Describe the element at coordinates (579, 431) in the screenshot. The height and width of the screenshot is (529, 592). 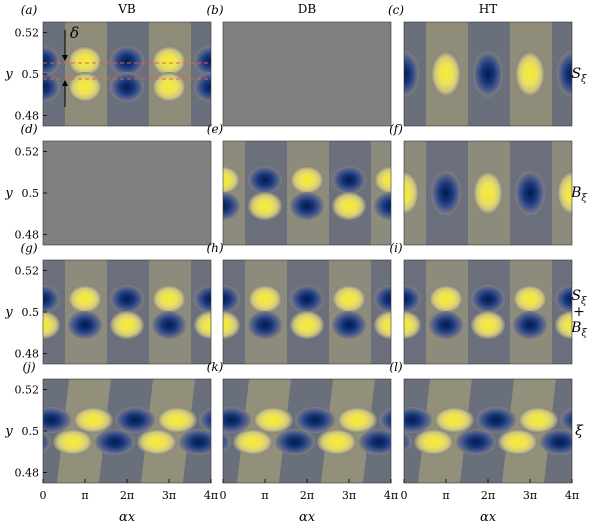
I see `row-label-4: ξ` at that location.